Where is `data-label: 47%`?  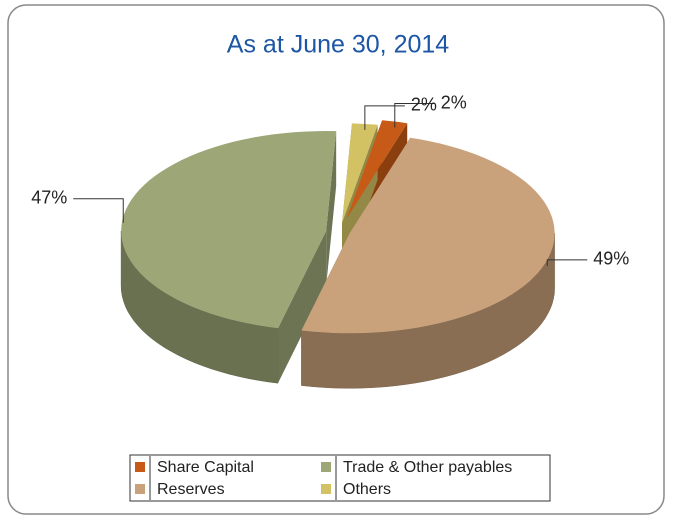 data-label: 47% is located at coordinates (49, 198).